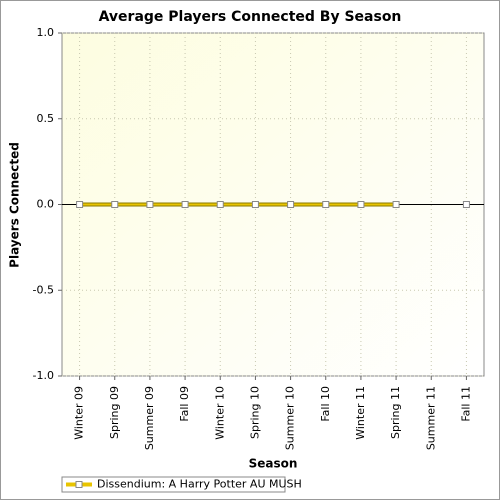 This screenshot has width=500, height=500. What do you see at coordinates (184, 404) in the screenshot?
I see `x-tick-label: Fall 09` at bounding box center [184, 404].